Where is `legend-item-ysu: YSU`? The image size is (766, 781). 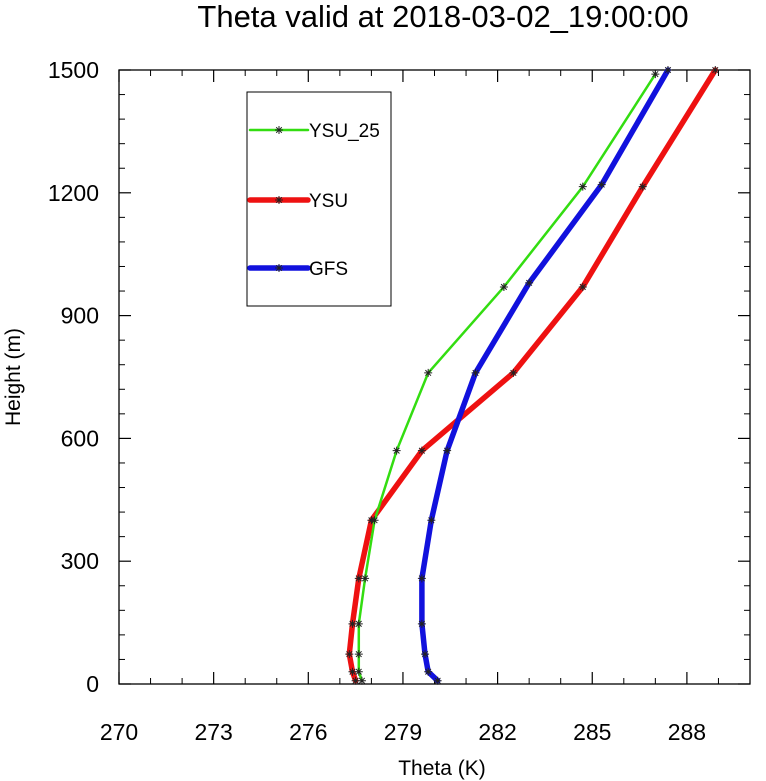
legend-item-ysu: YSU is located at coordinates (297, 201).